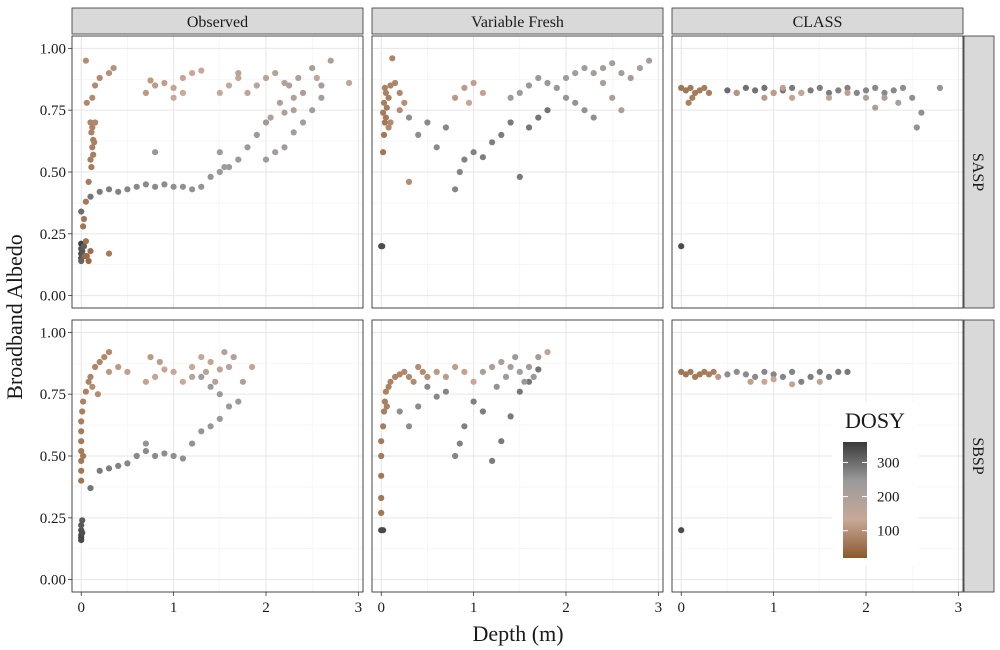 This screenshot has height=650, width=1000. What do you see at coordinates (174, 608) in the screenshot?
I see `x-tick-label: 1` at bounding box center [174, 608].